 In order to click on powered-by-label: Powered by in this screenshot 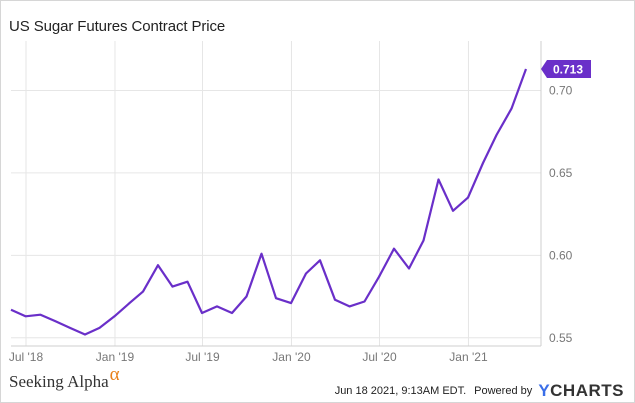, I will do `click(503, 391)`.